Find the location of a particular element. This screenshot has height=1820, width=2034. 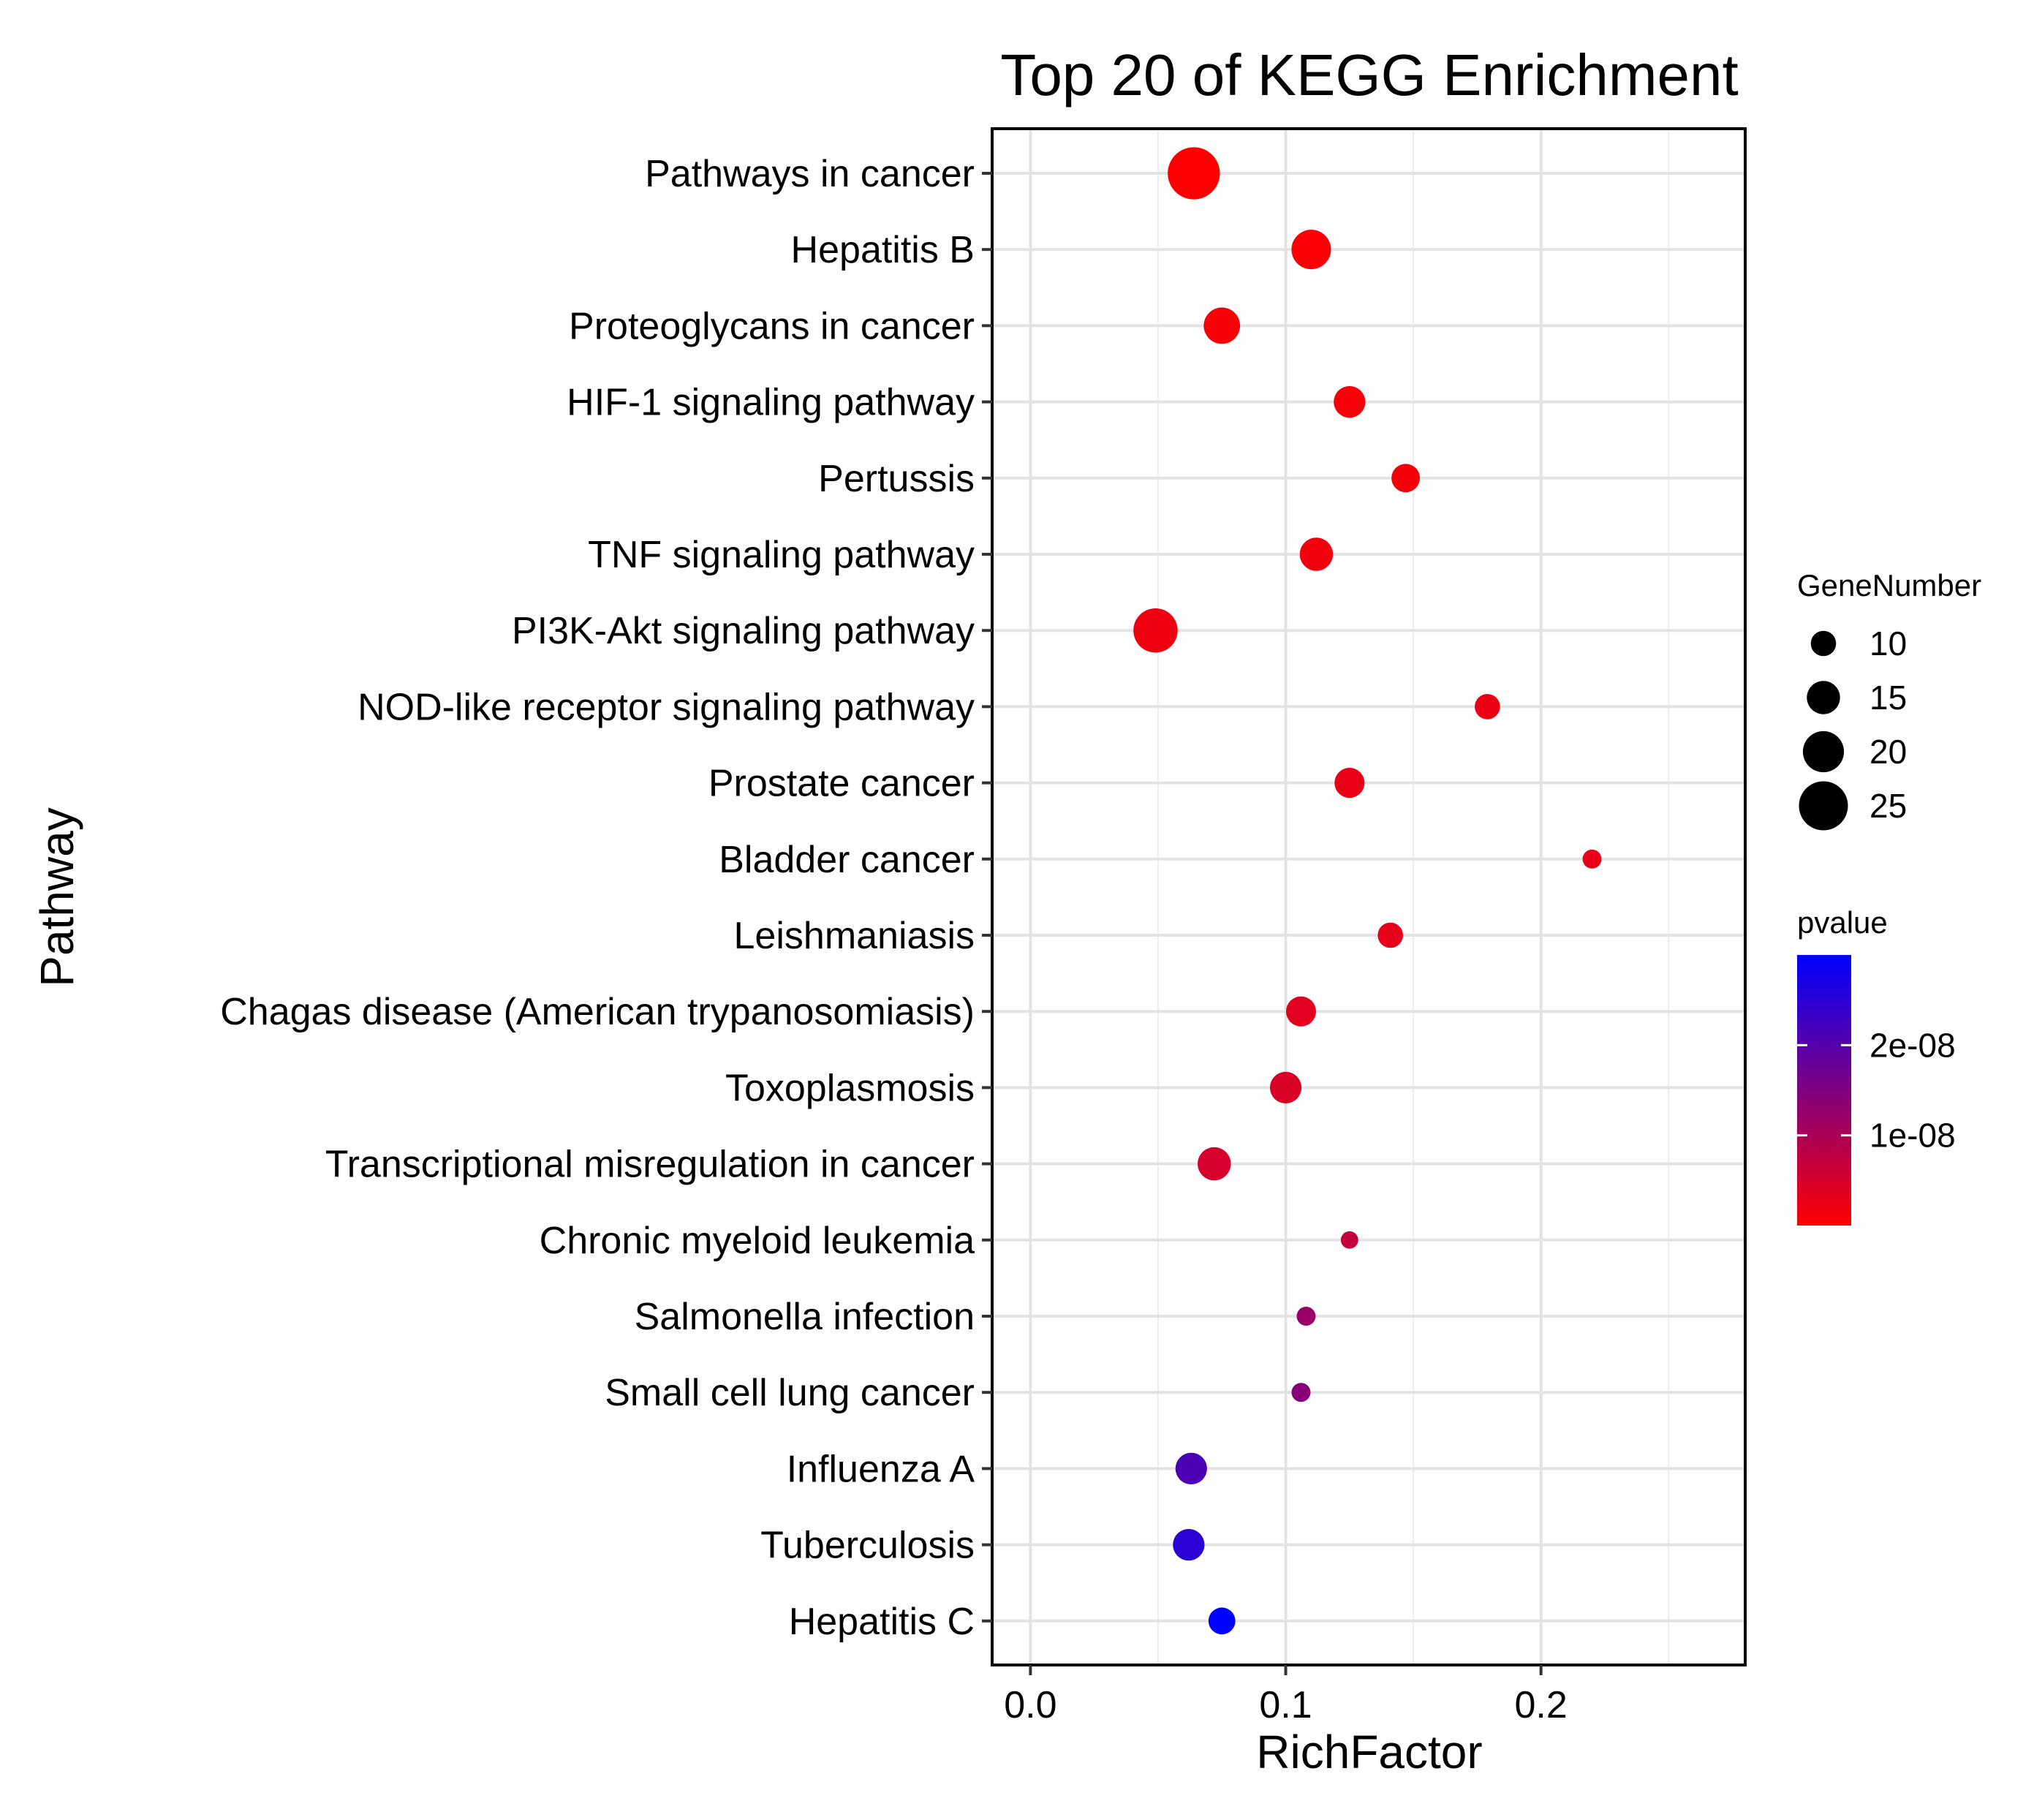

size-legend-label: 10 is located at coordinates (1888, 643).